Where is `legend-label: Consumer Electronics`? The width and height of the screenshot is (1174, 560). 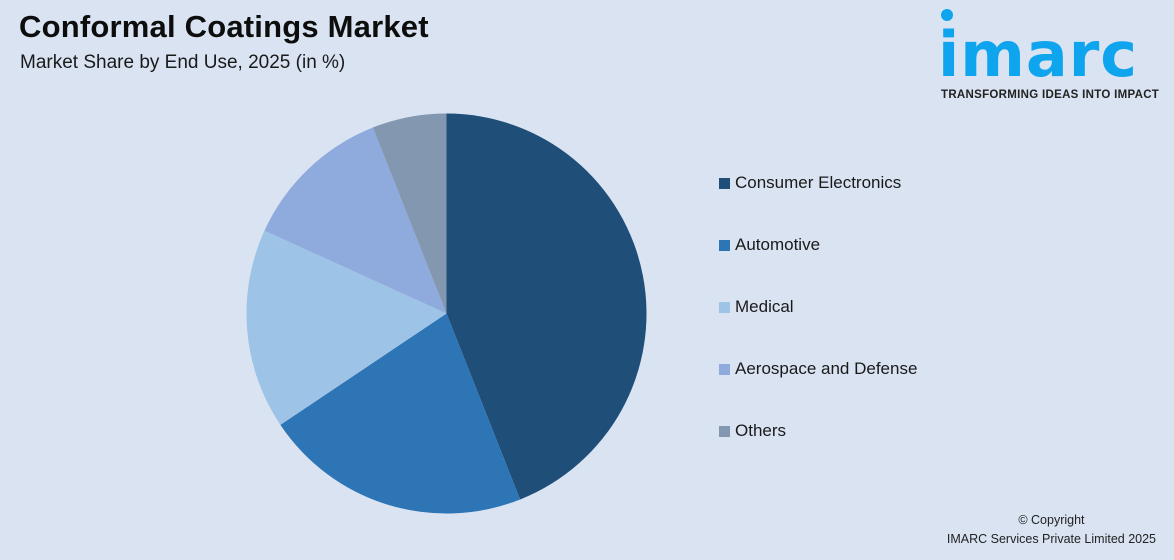
legend-label: Consumer Electronics is located at coordinates (818, 182).